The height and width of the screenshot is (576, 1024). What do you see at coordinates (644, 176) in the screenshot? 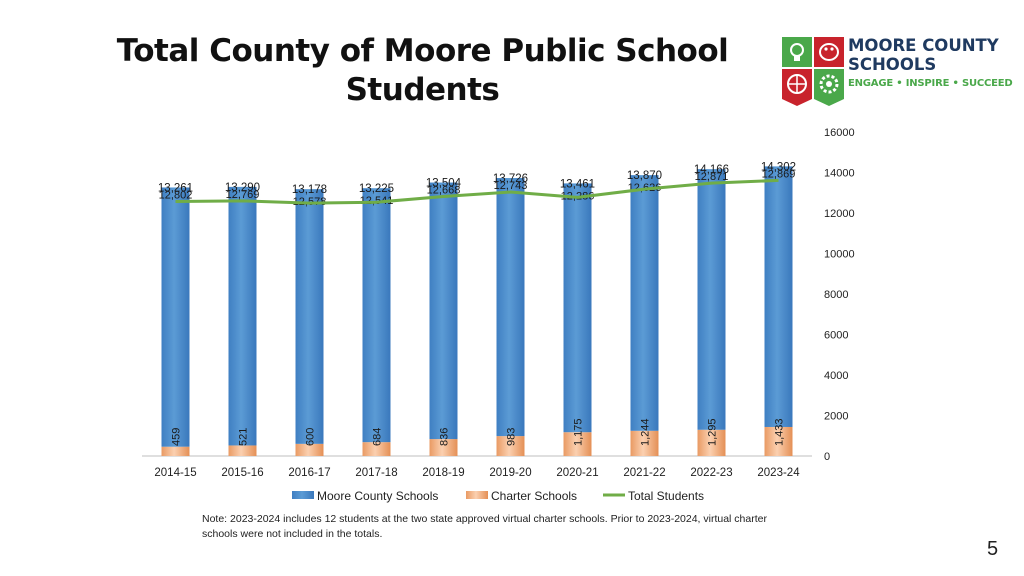
I see `total-data-label: 13,870` at bounding box center [644, 176].